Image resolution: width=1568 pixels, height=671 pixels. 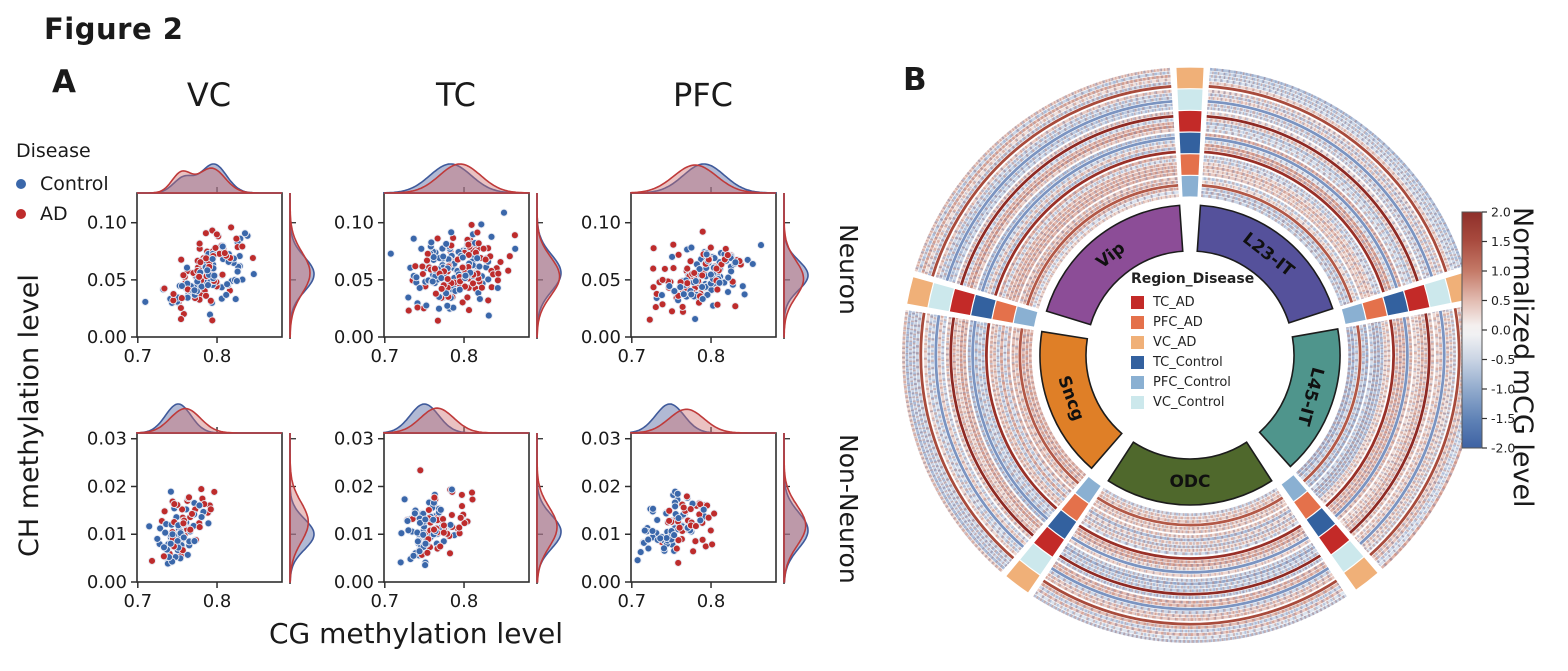 I want to click on colorbar-tick-label: -1.0, so click(x=1503, y=389).